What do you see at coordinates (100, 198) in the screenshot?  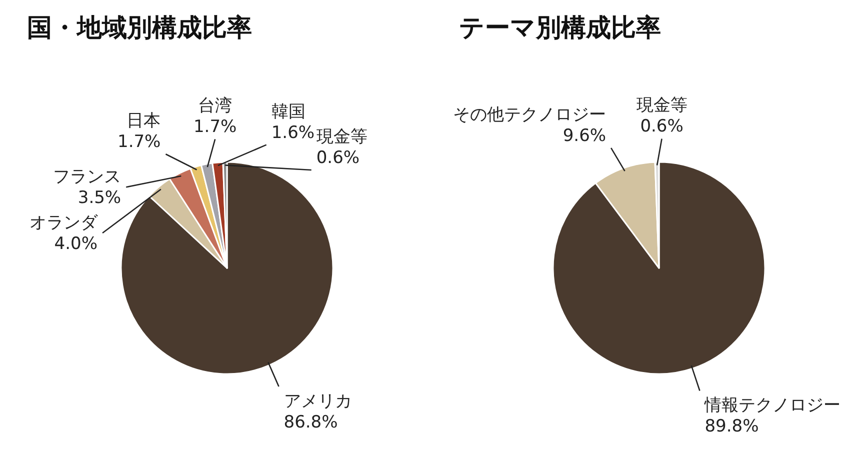 I see `data-label: 3.5%` at bounding box center [100, 198].